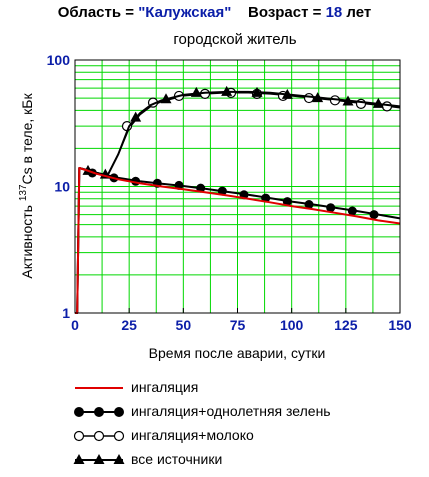 The image size is (429, 477). Describe the element at coordinates (99, 436) in the screenshot. I see `legend-symbol-milk` at that location.